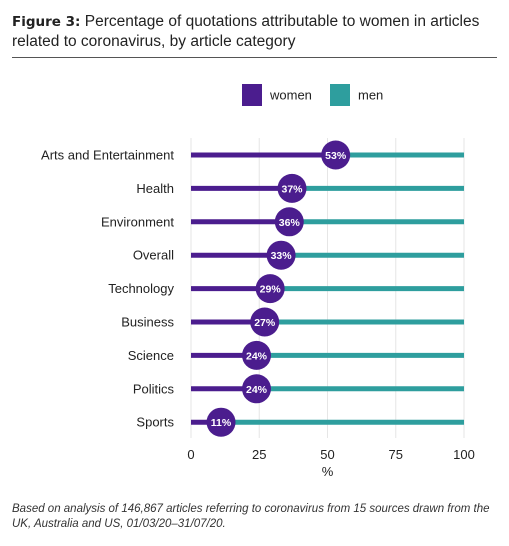 The image size is (509, 546). What do you see at coordinates (155, 188) in the screenshot?
I see `category-label: Health` at bounding box center [155, 188].